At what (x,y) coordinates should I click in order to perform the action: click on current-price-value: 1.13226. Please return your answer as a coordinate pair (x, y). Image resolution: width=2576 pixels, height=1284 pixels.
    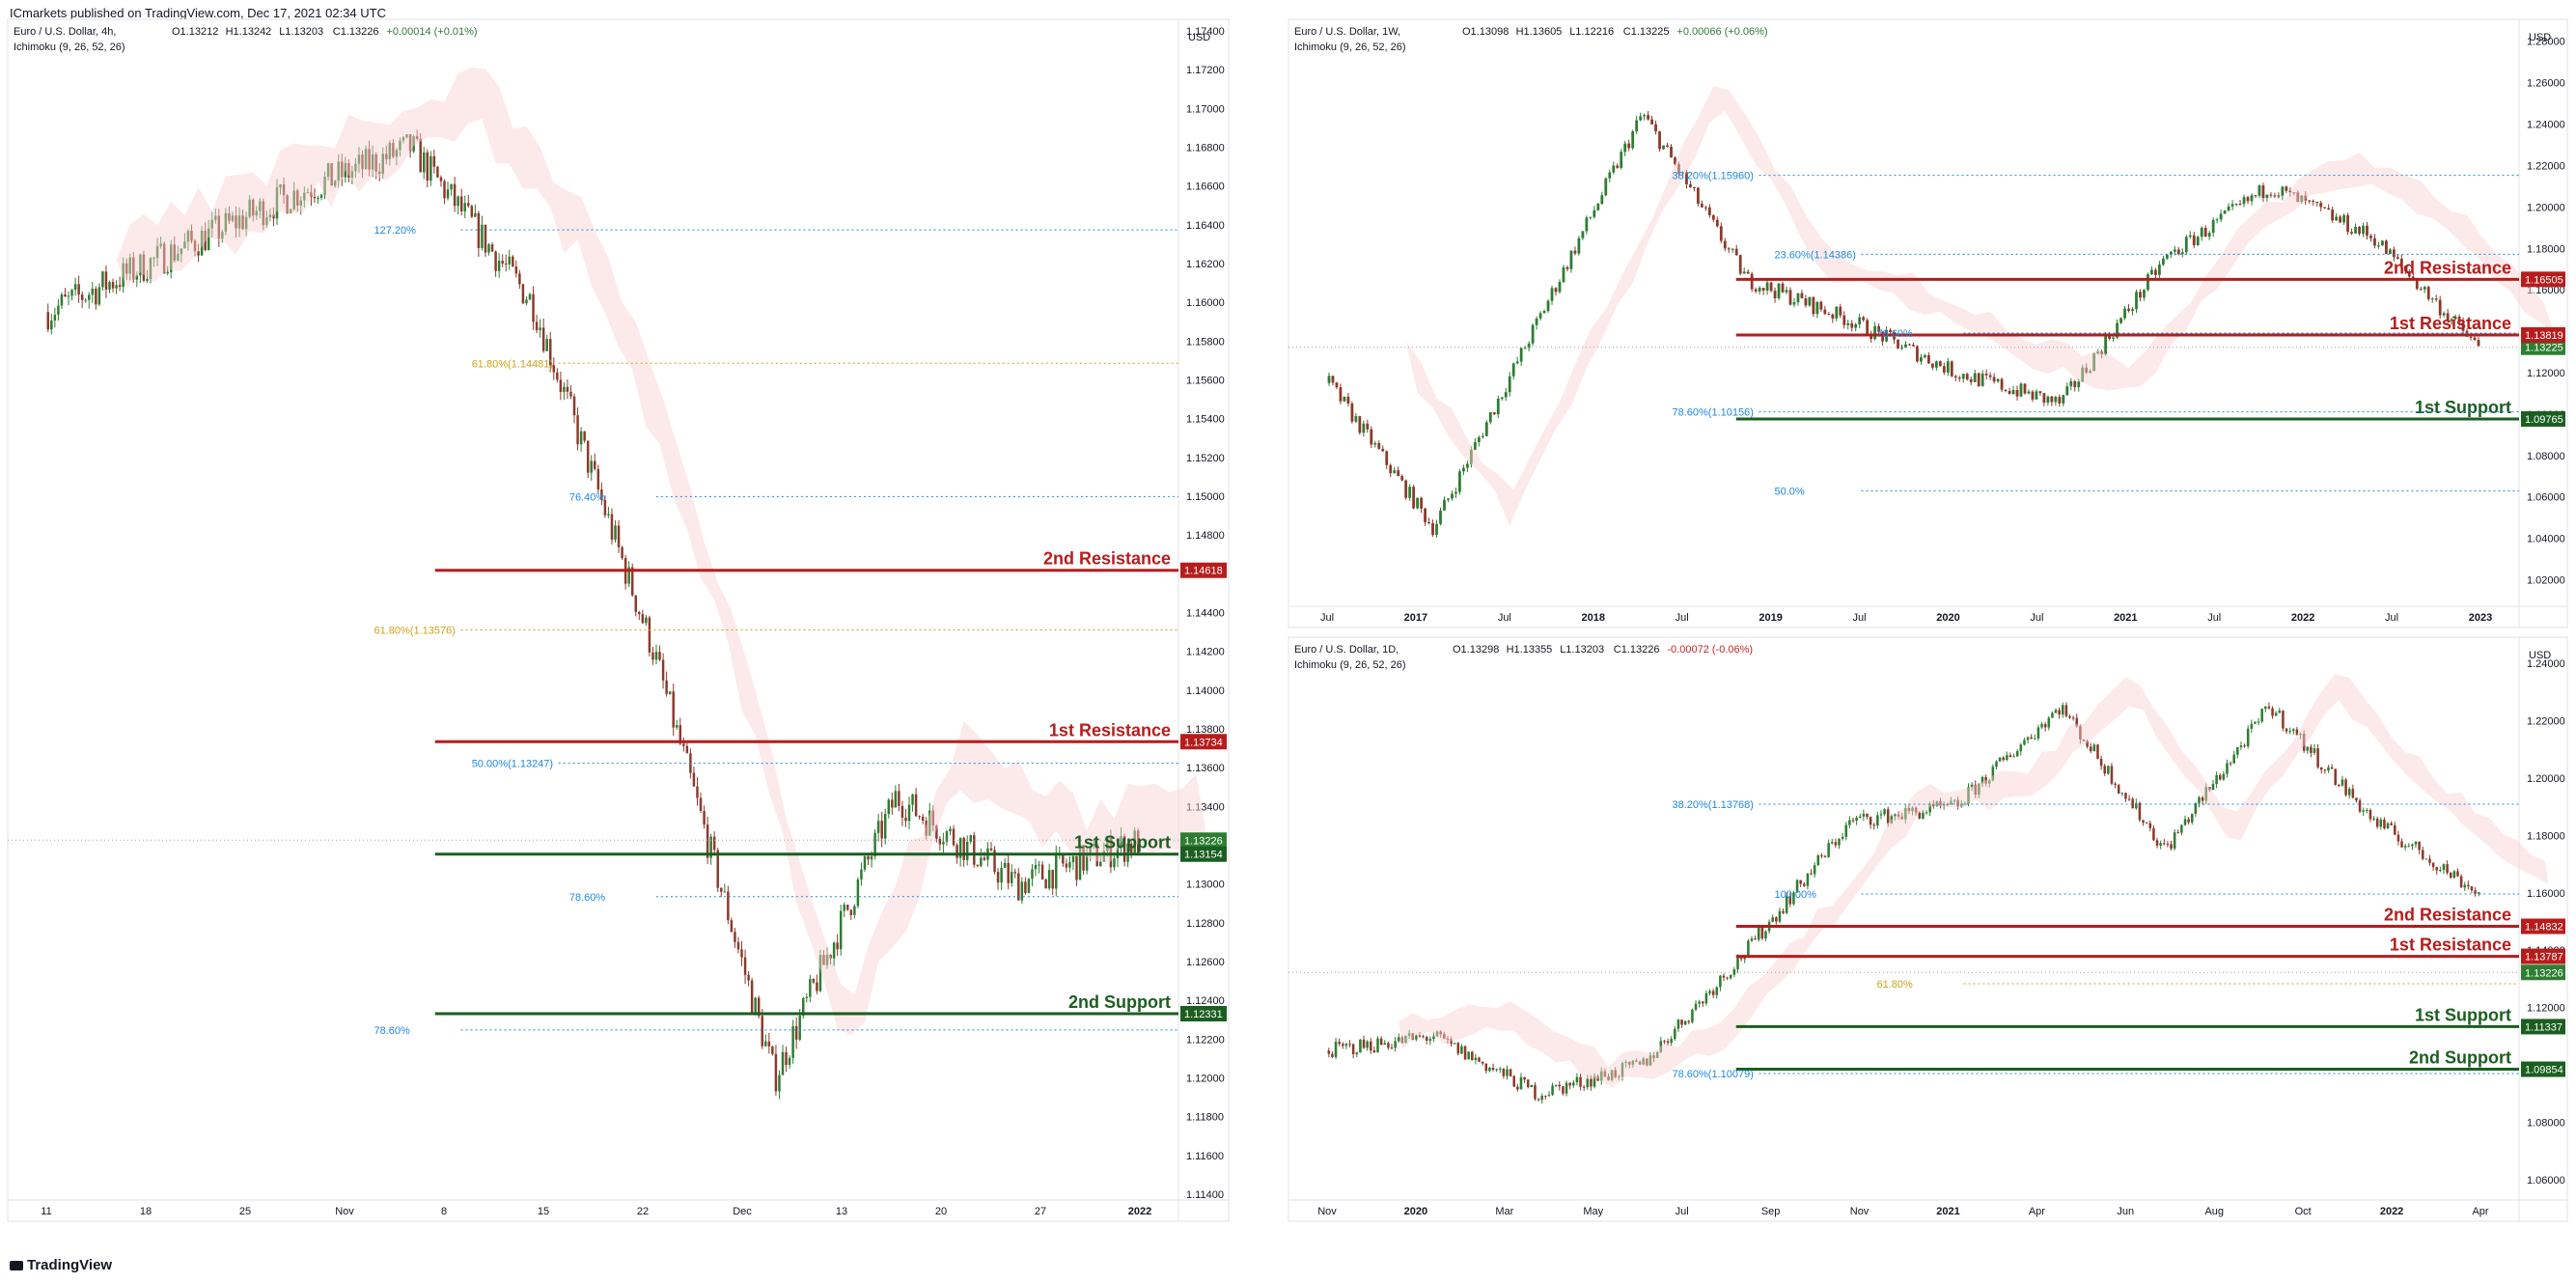
    Looking at the image, I should click on (1203, 841).